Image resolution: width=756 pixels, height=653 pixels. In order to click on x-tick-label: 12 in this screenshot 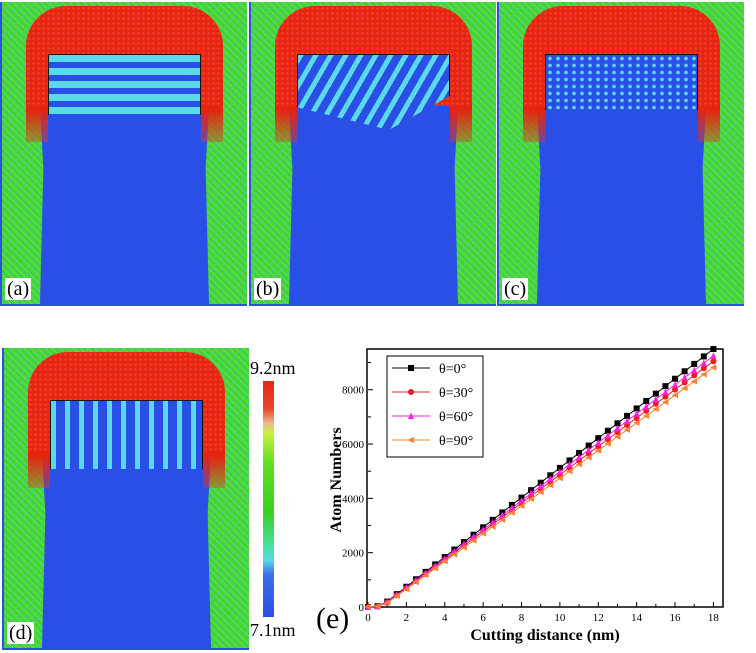, I will do `click(598, 618)`.